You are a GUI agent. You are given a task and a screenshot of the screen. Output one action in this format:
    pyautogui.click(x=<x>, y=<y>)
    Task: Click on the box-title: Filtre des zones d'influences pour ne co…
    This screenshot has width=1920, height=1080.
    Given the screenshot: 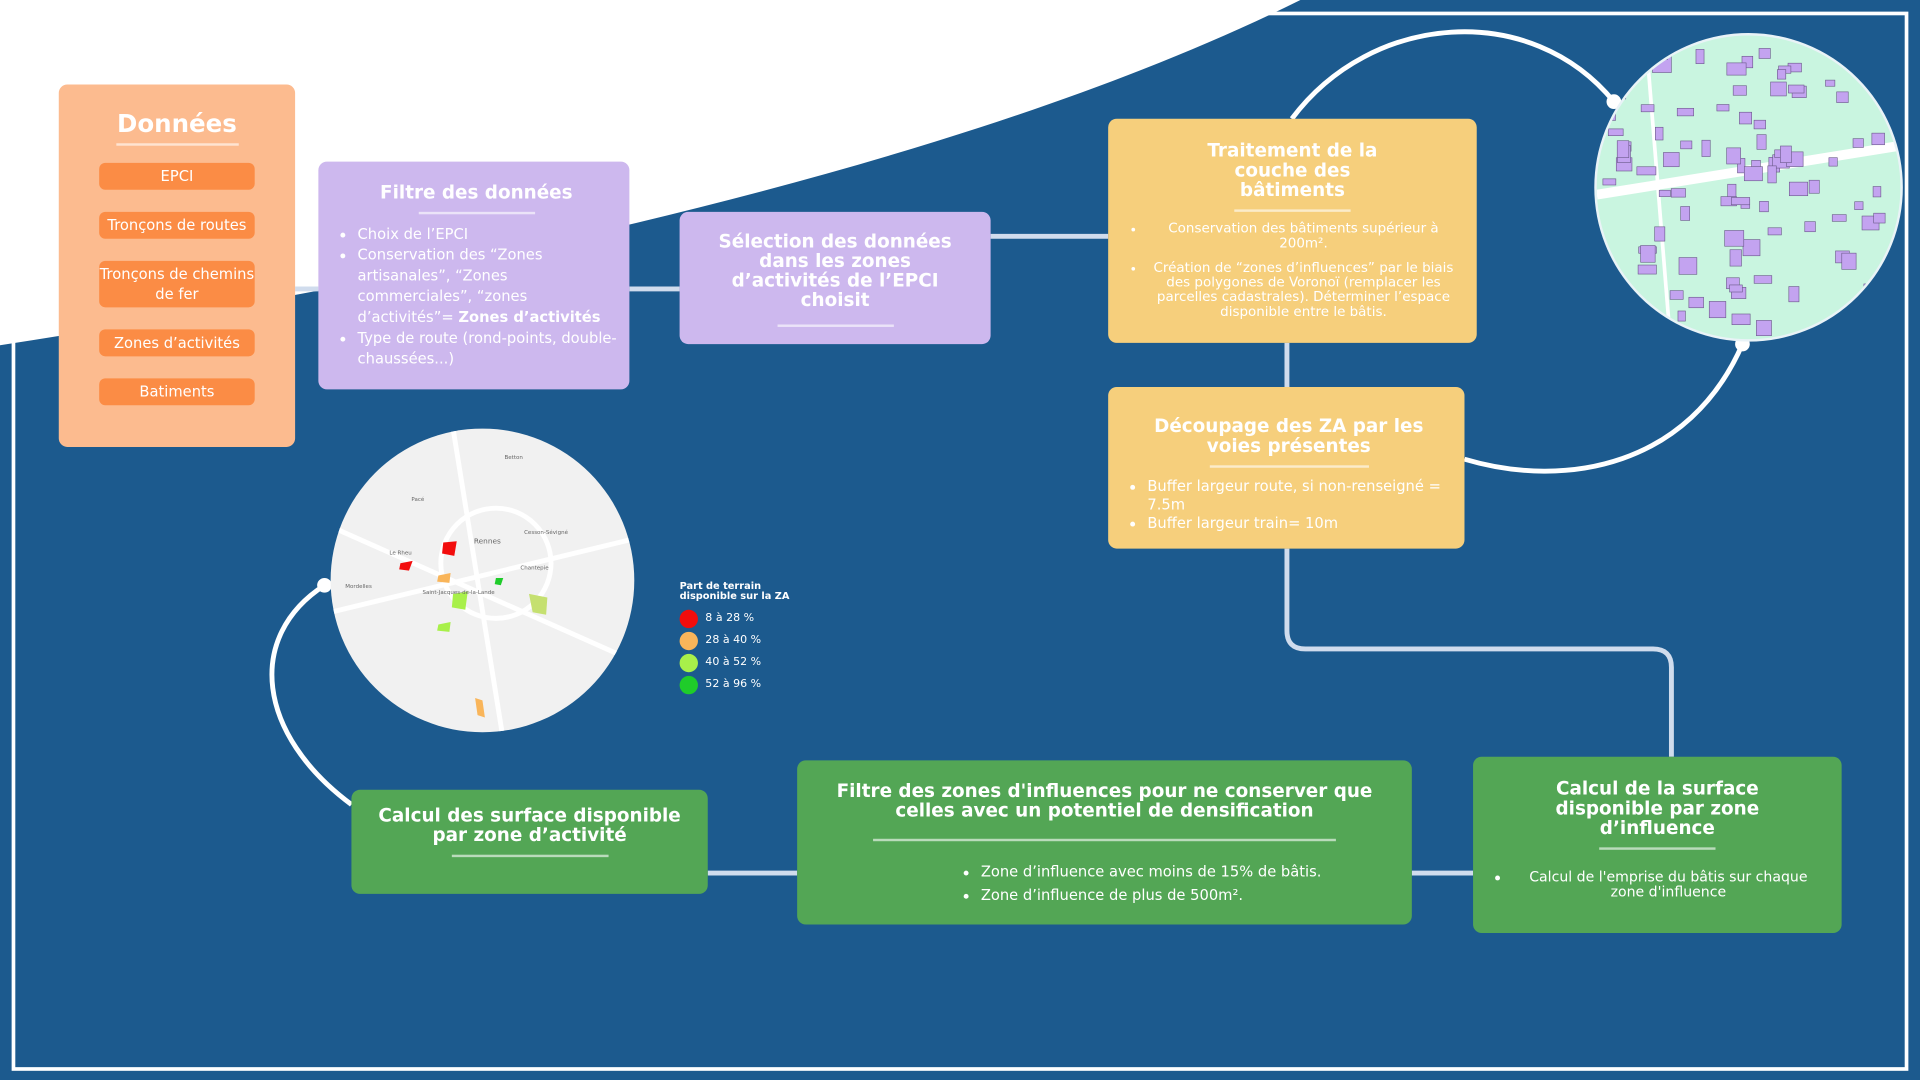 What is the action you would take?
    pyautogui.click(x=1104, y=801)
    